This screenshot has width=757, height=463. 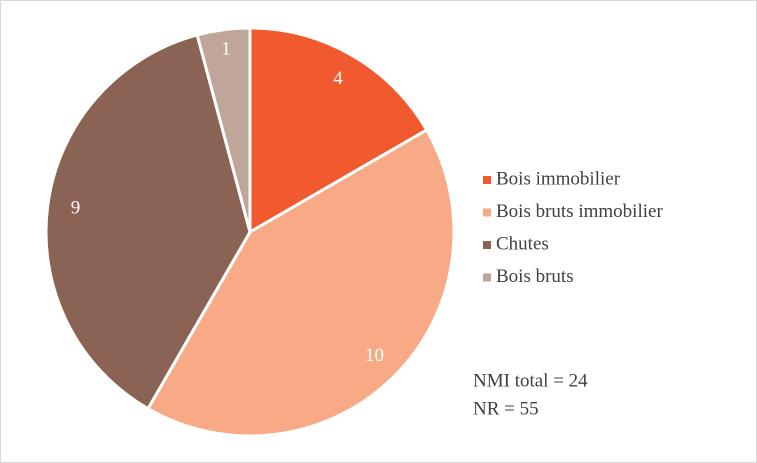 I want to click on data-label: 1, so click(x=226, y=48).